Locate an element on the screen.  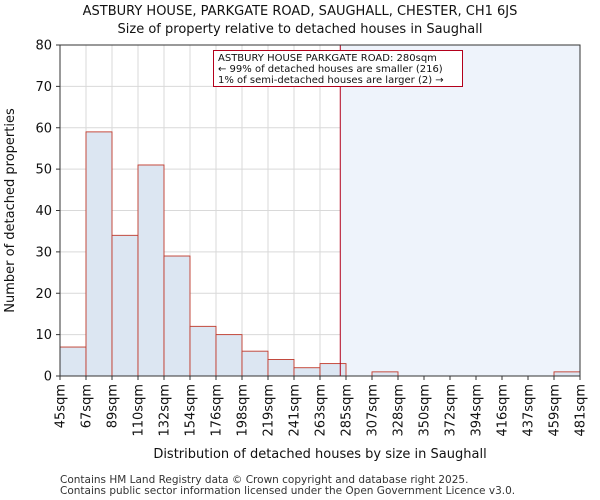
x-tick-label: 132sqm is located at coordinates (165, 410).